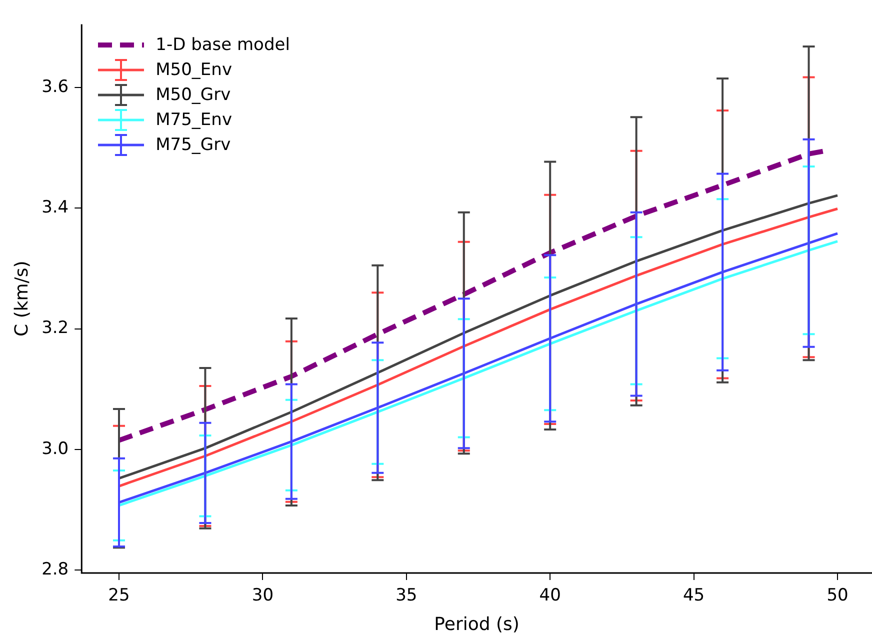 The width and height of the screenshot is (872, 640). What do you see at coordinates (477, 624) in the screenshot?
I see `x-axis-title: Period (s)` at bounding box center [477, 624].